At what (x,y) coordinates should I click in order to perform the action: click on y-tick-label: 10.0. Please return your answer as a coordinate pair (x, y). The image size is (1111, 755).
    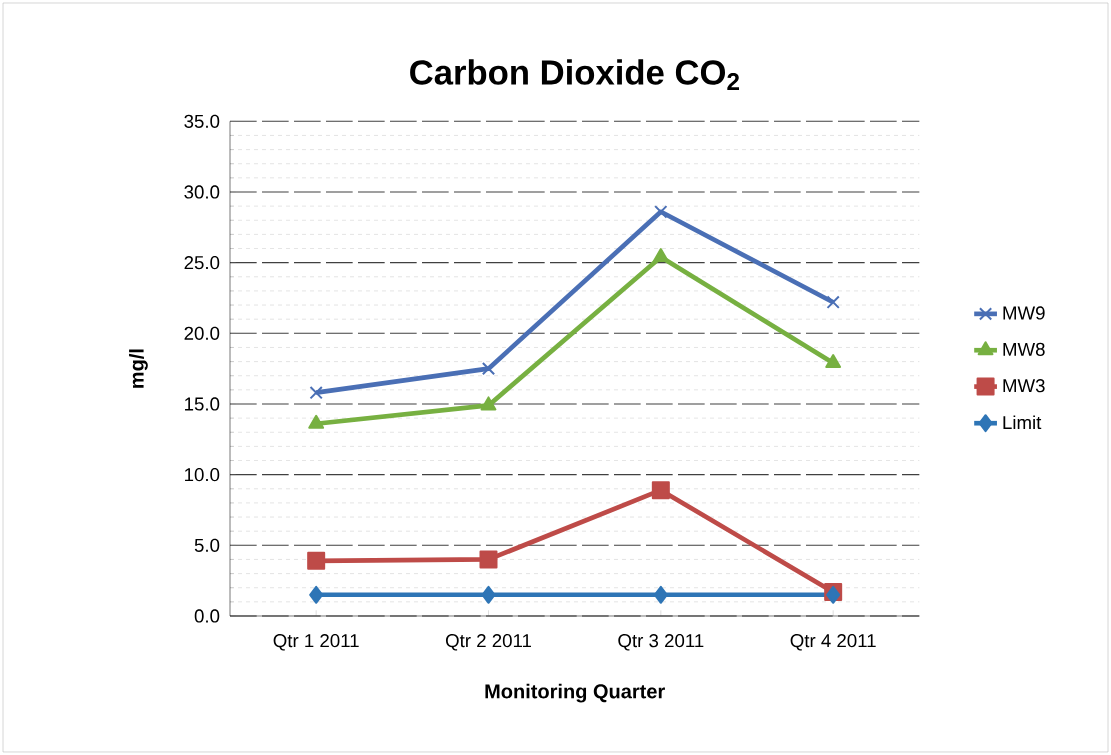
    Looking at the image, I should click on (202, 475).